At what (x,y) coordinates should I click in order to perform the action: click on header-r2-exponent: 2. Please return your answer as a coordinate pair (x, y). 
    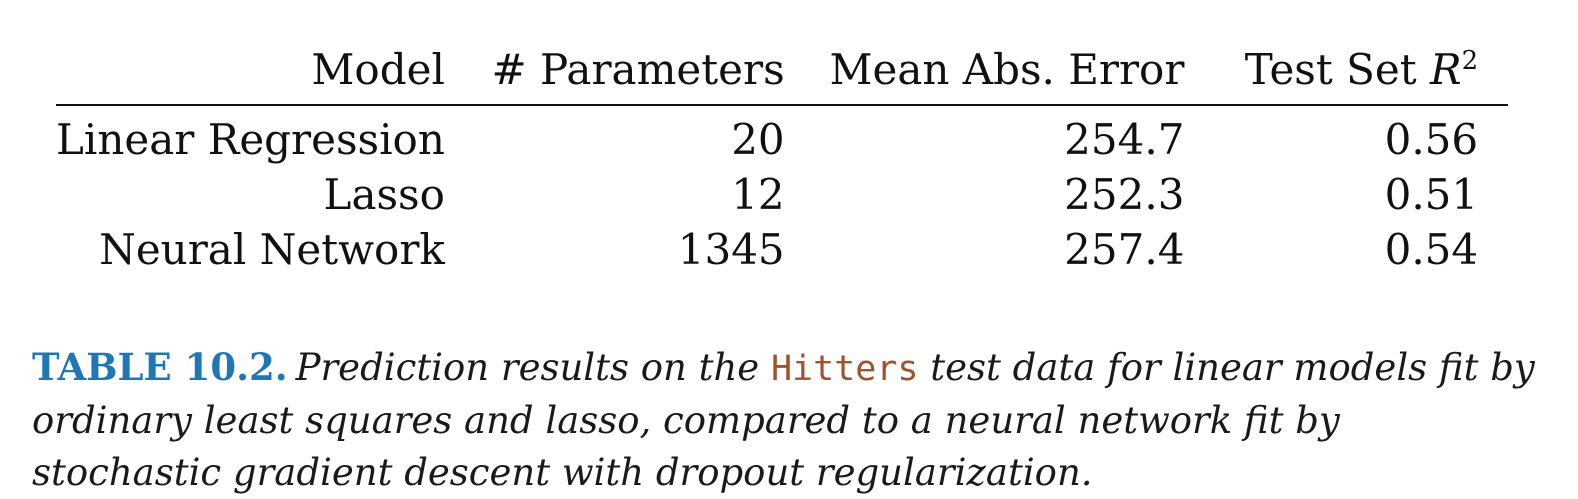
    Looking at the image, I should click on (1470, 61).